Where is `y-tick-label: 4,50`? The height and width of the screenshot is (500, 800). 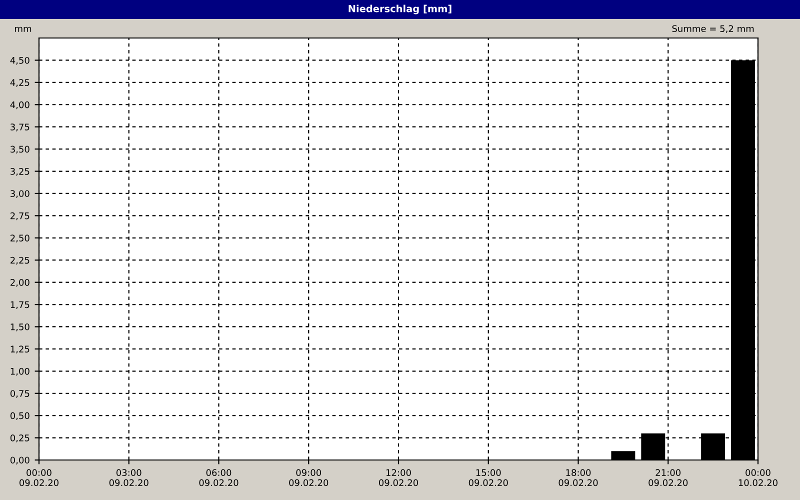
y-tick-label: 4,50 is located at coordinates (20, 60).